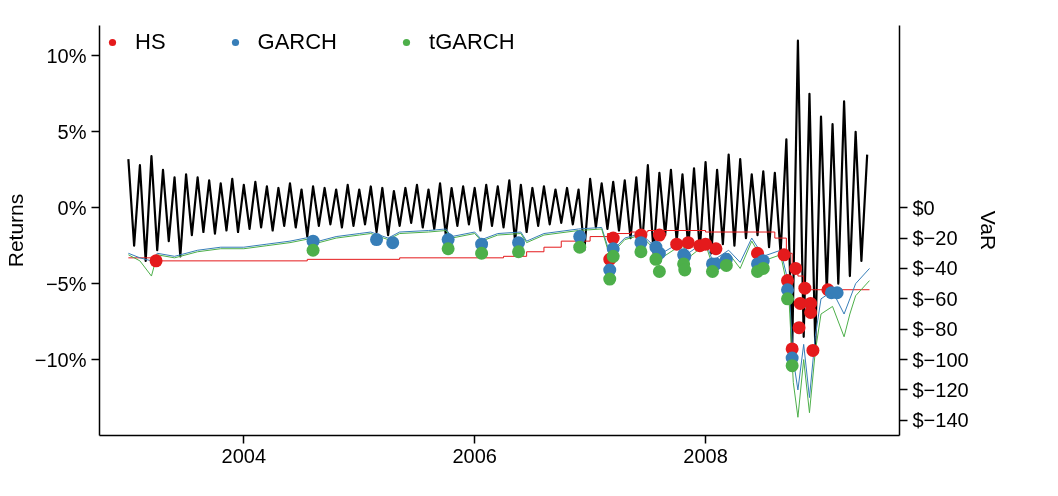 This screenshot has height=496, width=1058. I want to click on y2-tick-label: $0, so click(923, 207).